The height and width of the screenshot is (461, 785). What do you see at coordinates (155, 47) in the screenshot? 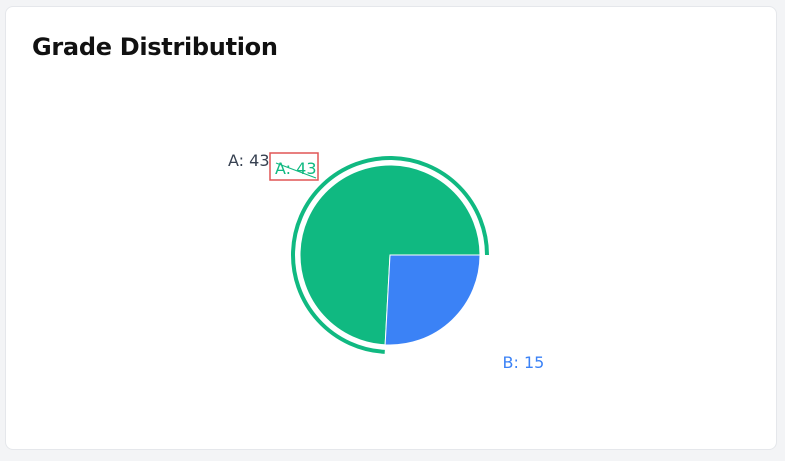
I see `chart-title: Grade Distribution` at bounding box center [155, 47].